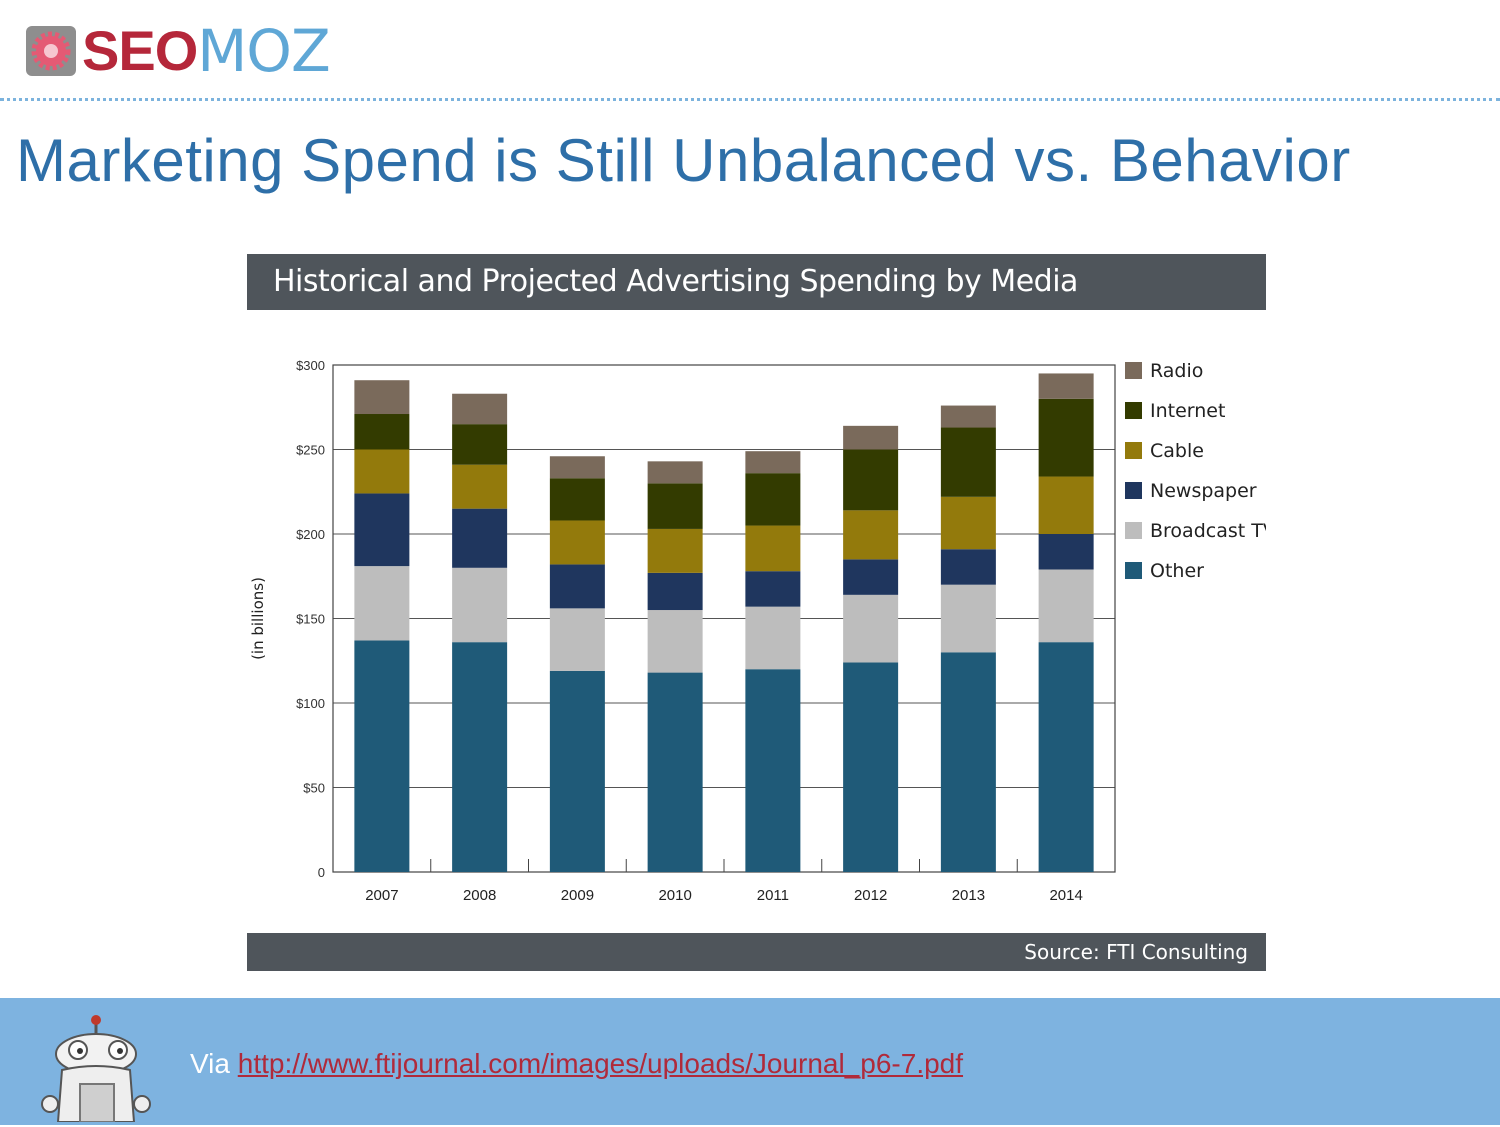  Describe the element at coordinates (1136, 952) in the screenshot. I see `source-label: Source: FTI Consulting` at that location.